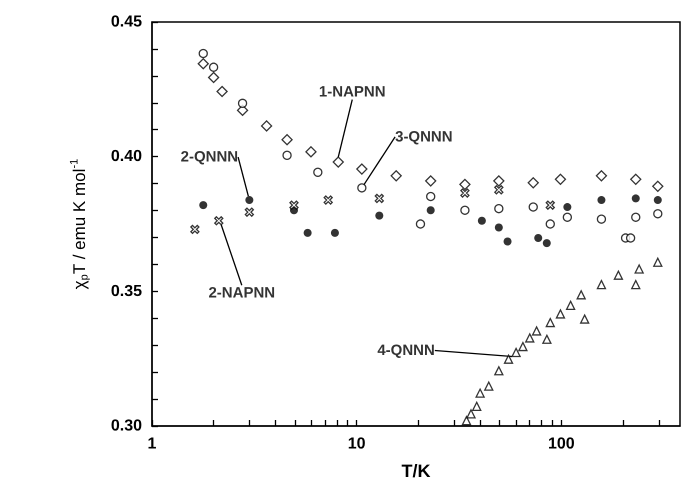  What do you see at coordinates (406, 350) in the screenshot?
I see `text: 4-QNNN` at bounding box center [406, 350].